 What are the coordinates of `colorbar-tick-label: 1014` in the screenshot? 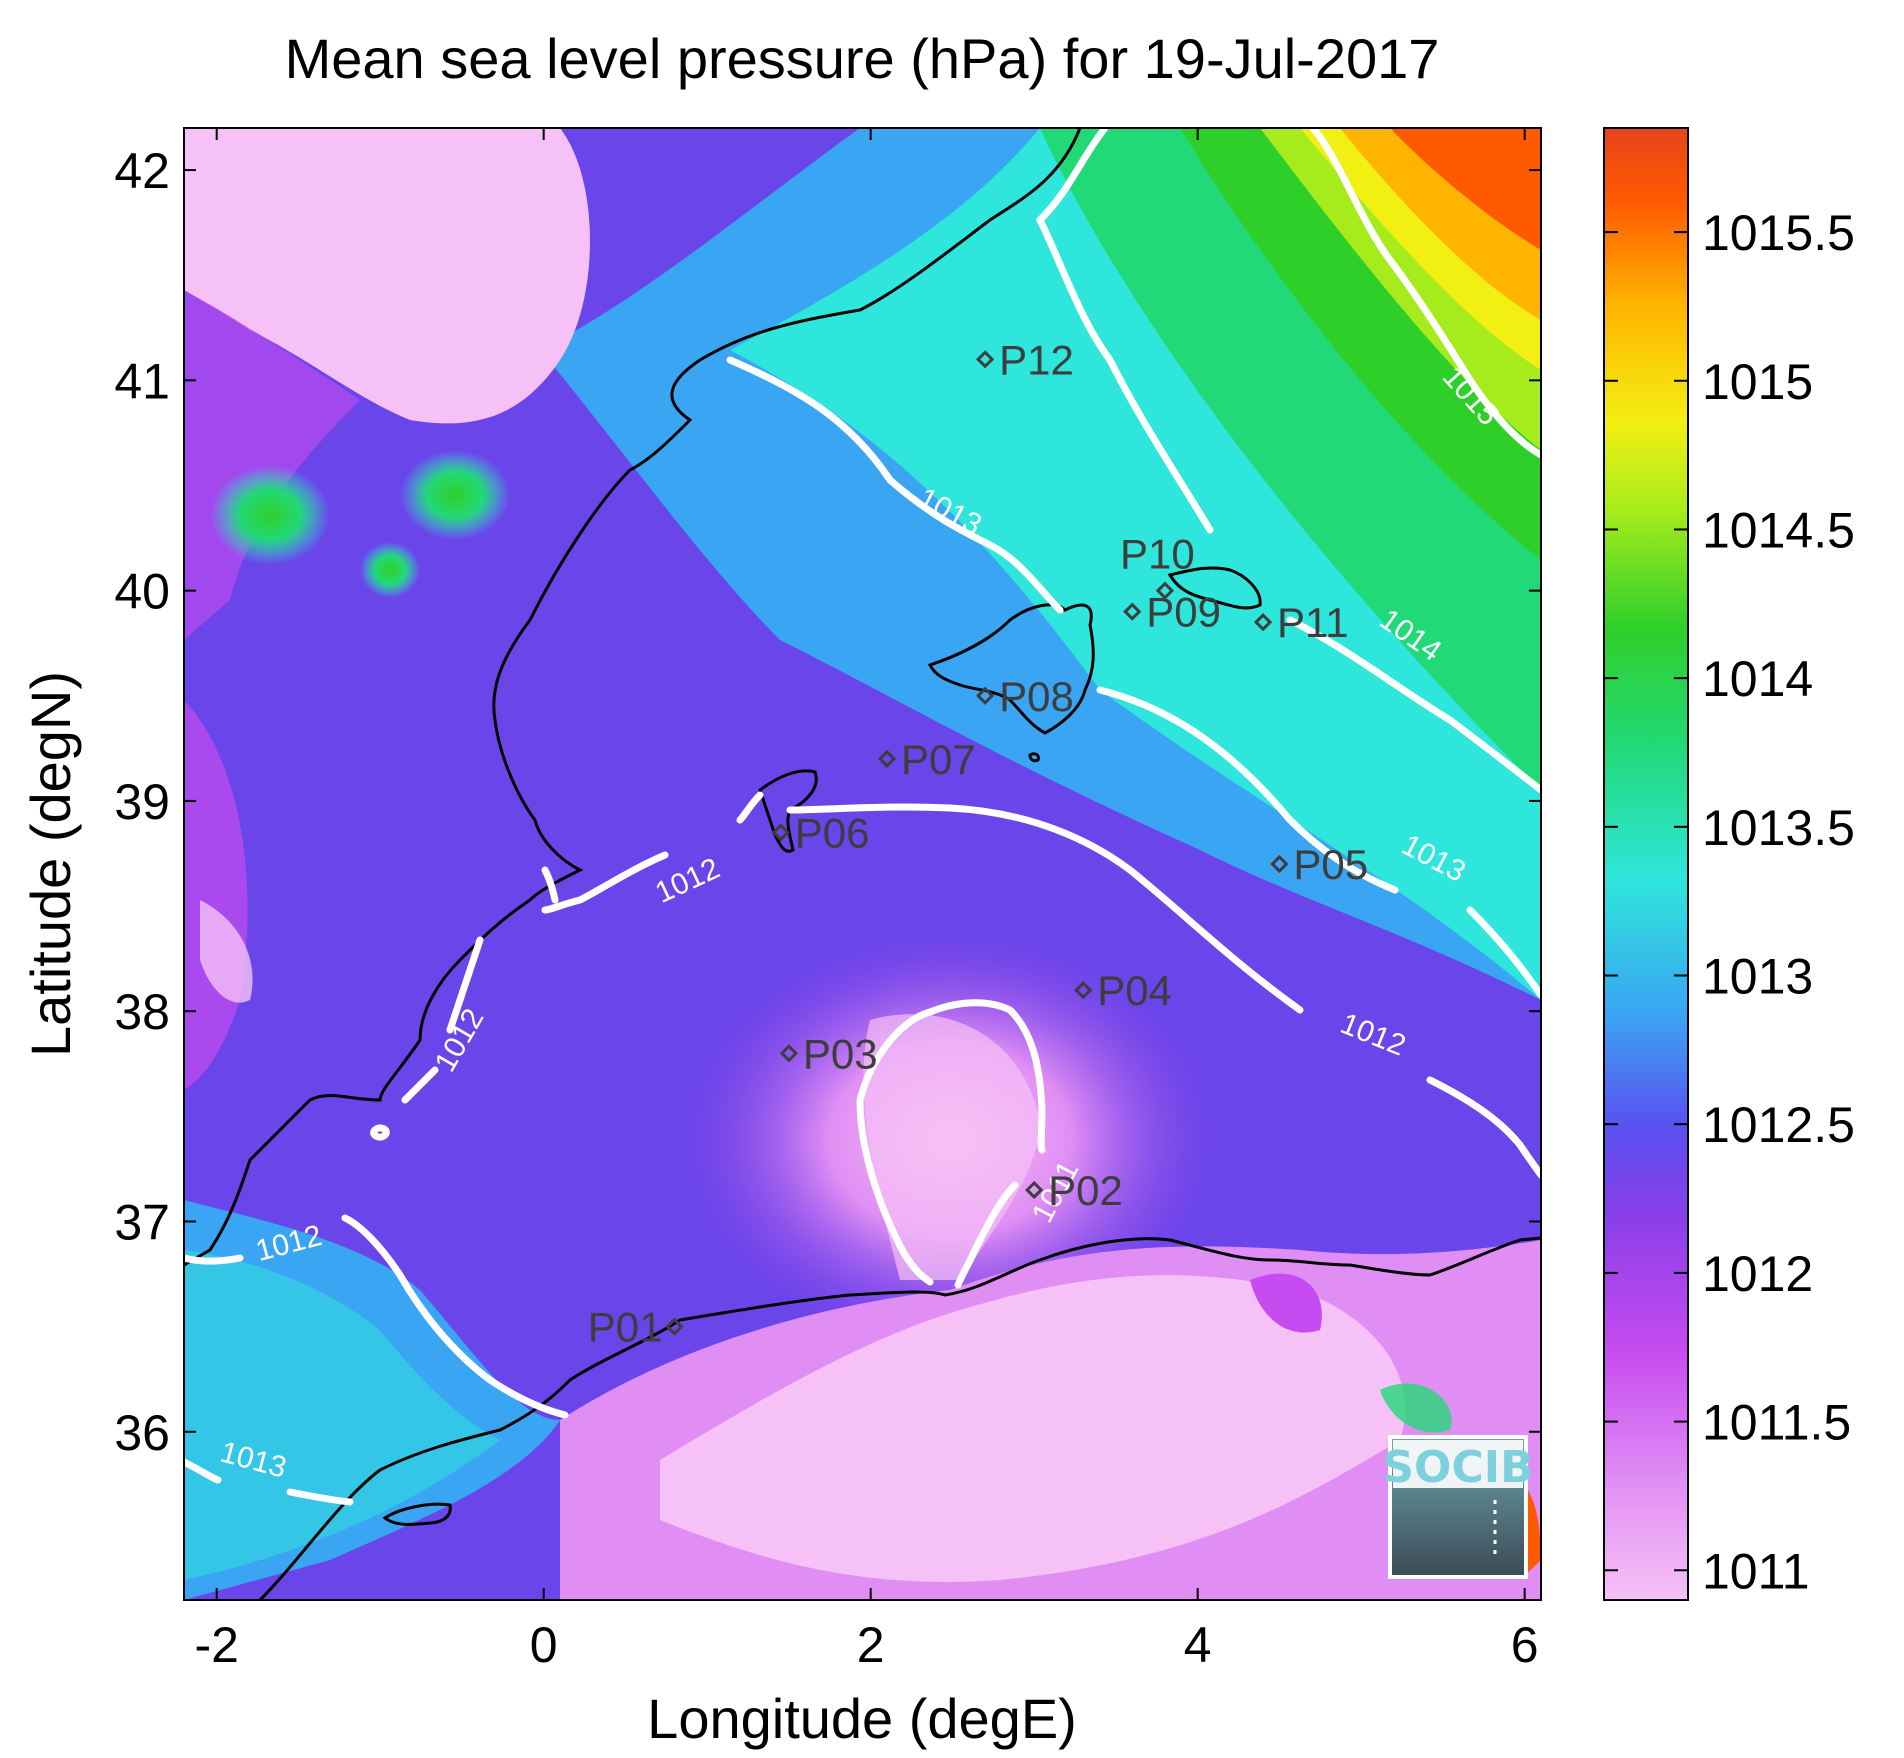 It's located at (1757, 679).